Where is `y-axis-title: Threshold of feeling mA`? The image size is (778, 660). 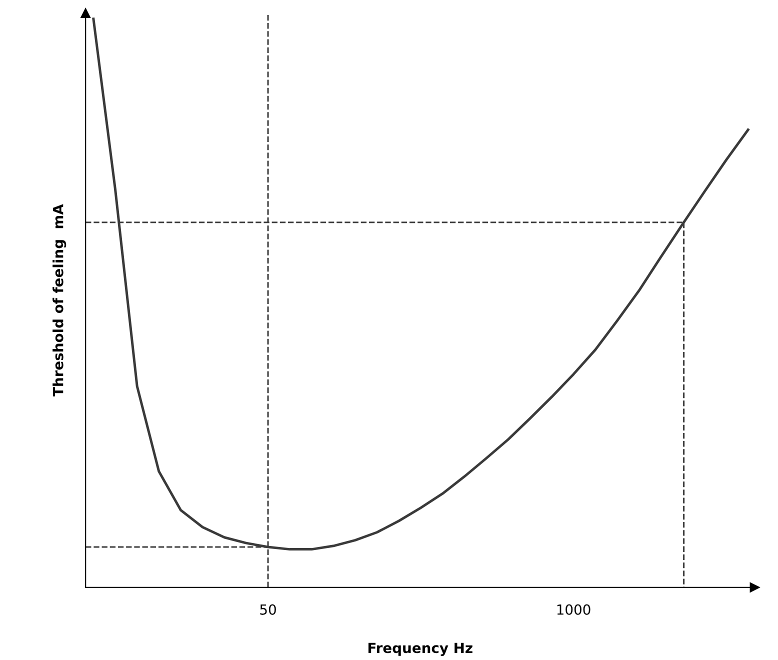
y-axis-title: Threshold of feeling mA is located at coordinates (59, 300).